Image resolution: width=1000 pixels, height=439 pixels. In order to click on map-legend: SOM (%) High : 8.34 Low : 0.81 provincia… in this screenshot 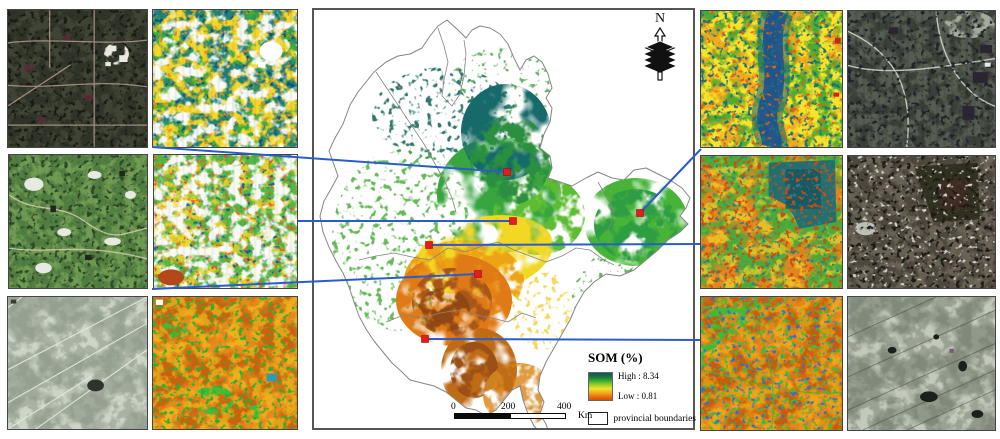, I will do `click(642, 387)`.